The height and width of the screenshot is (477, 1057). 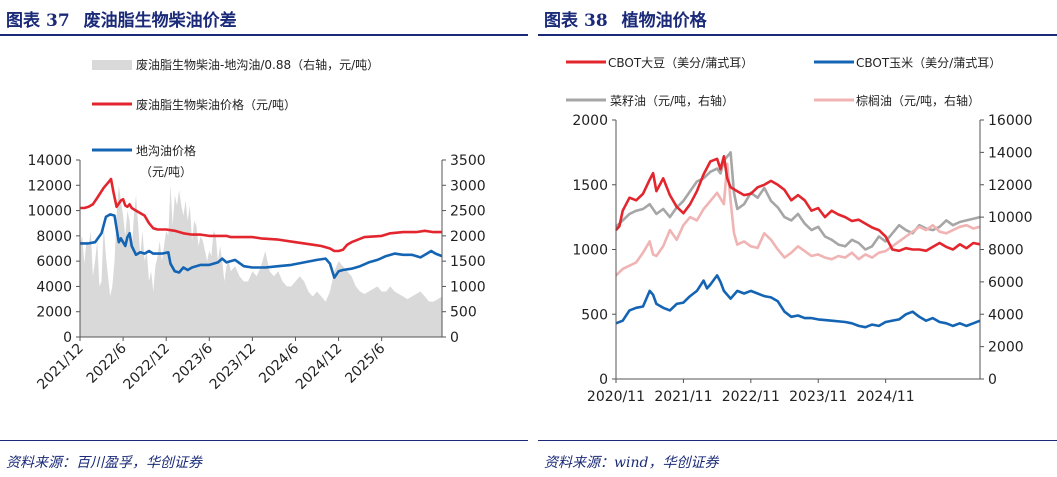 I want to click on y-left-tick-label: 8000, so click(x=54, y=237).